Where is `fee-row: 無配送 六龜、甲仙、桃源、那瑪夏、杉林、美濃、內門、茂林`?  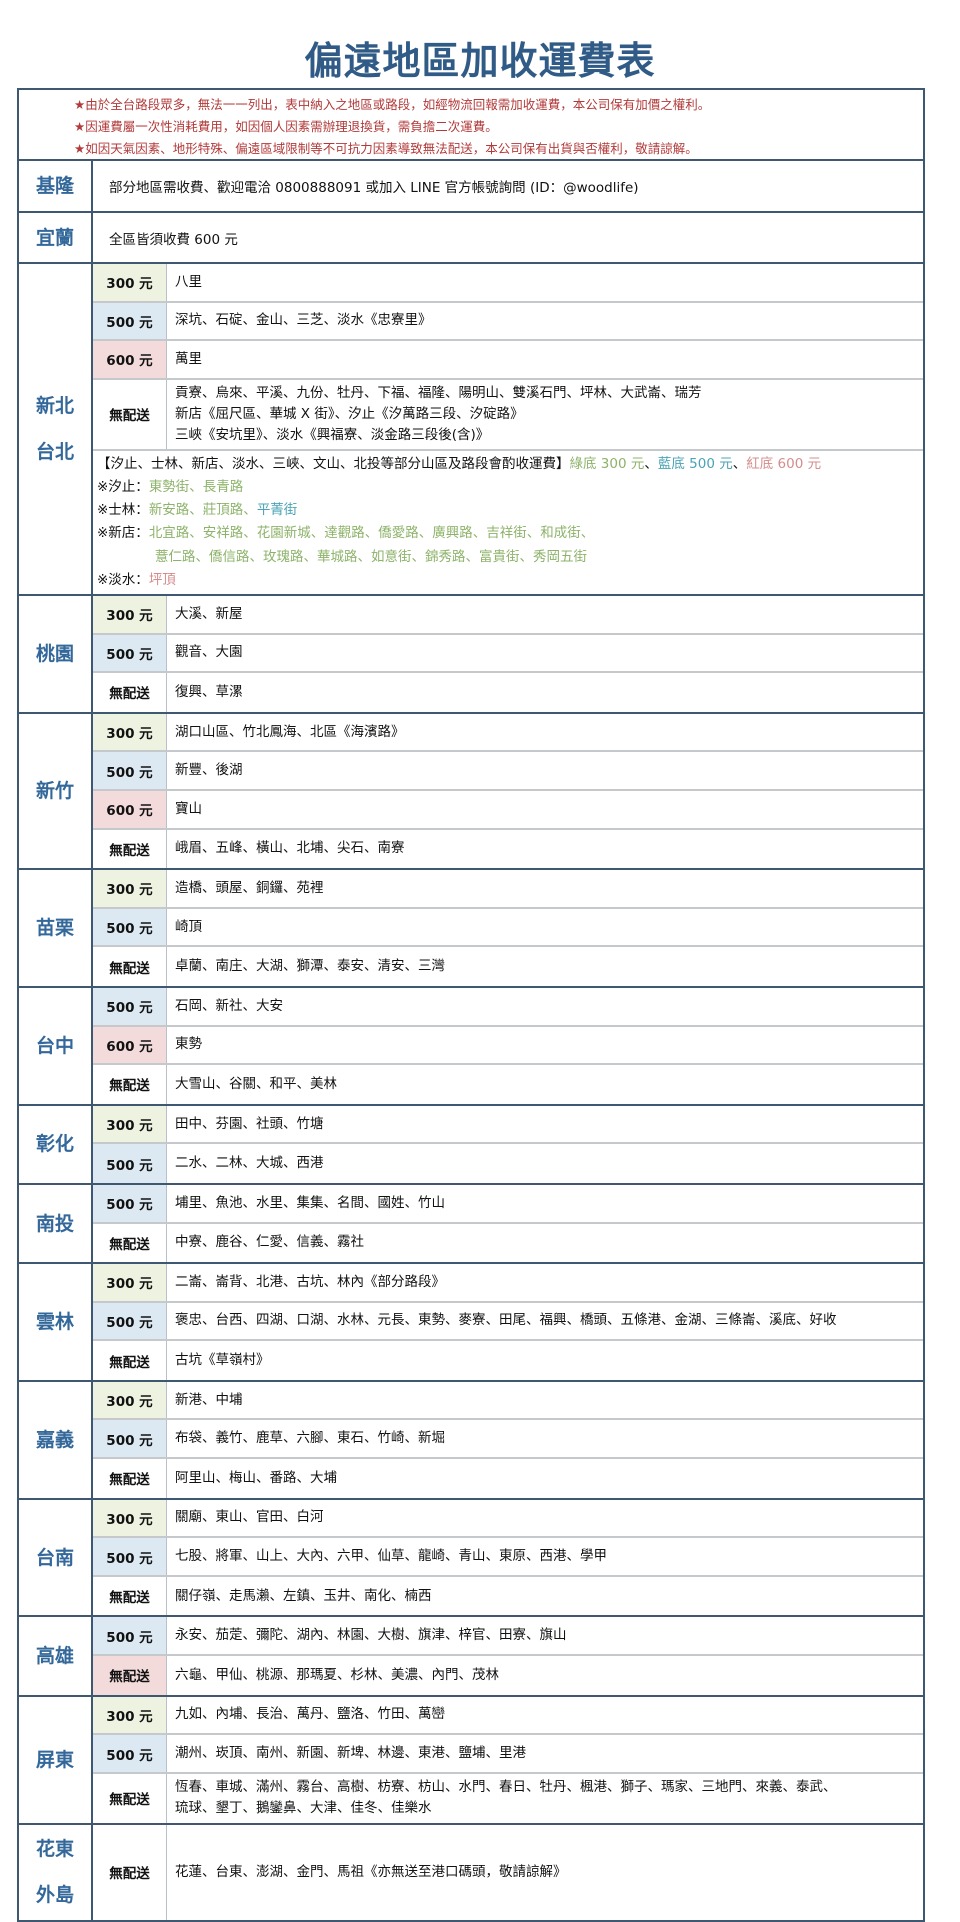
fee-row: 無配送 六龜、甲仙、桃源、那瑪夏、杉林、美濃、內門、茂林 is located at coordinates (508, 1675).